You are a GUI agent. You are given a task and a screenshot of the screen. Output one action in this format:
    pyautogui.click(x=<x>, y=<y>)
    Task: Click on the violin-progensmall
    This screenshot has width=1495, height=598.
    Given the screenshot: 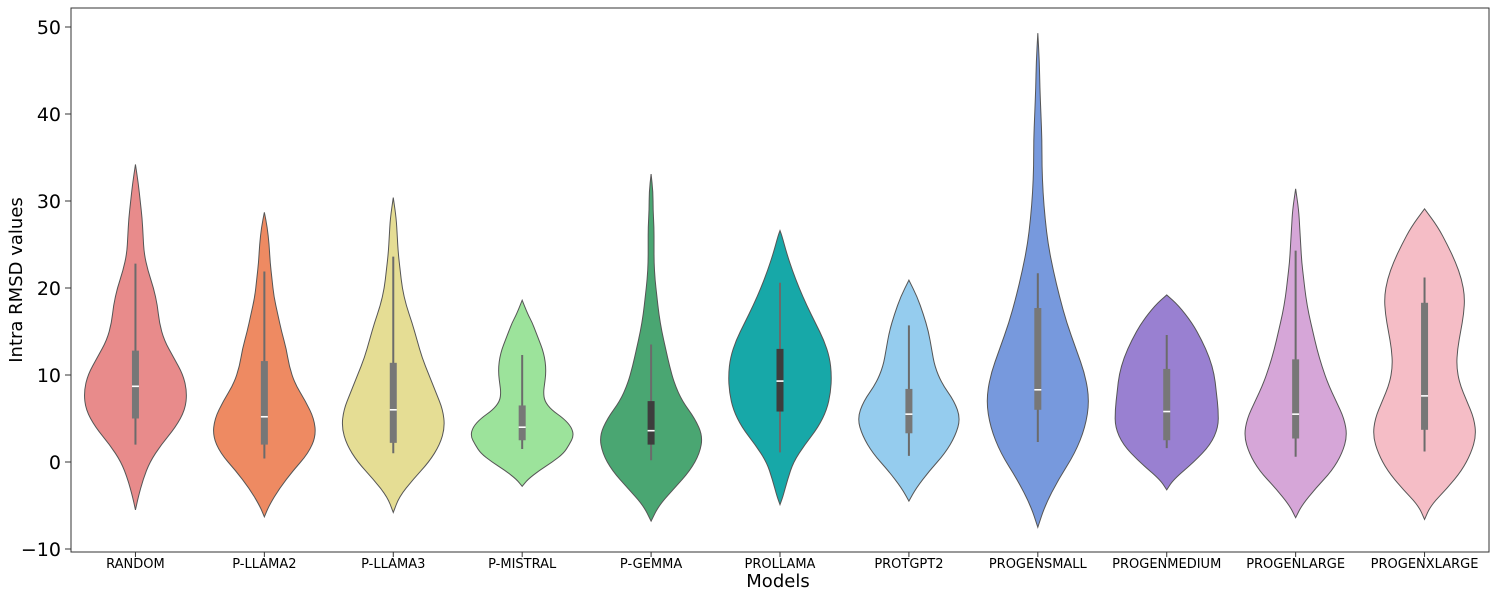 What is the action you would take?
    pyautogui.click(x=1037, y=281)
    